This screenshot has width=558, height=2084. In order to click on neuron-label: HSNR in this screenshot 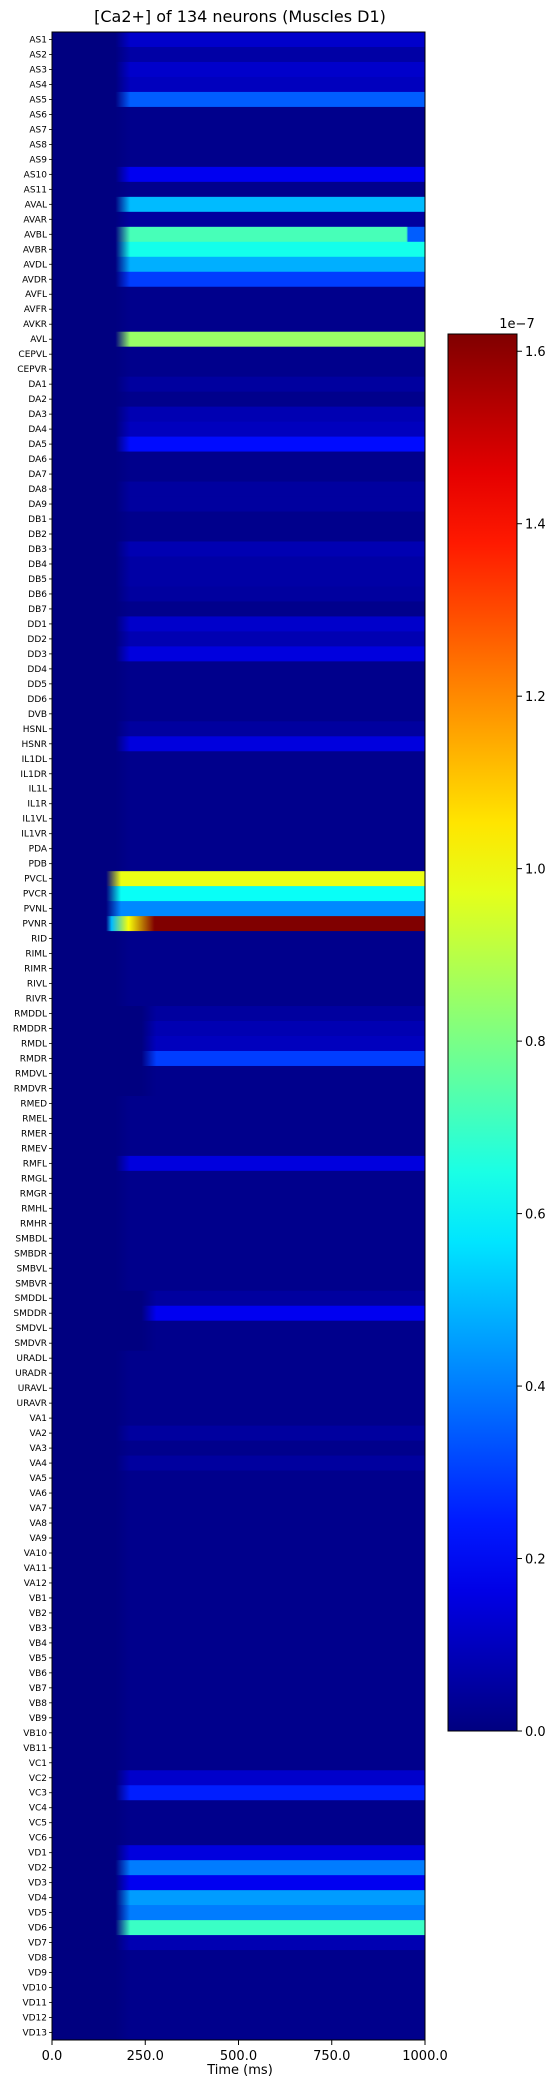, I will do `click(34, 745)`.